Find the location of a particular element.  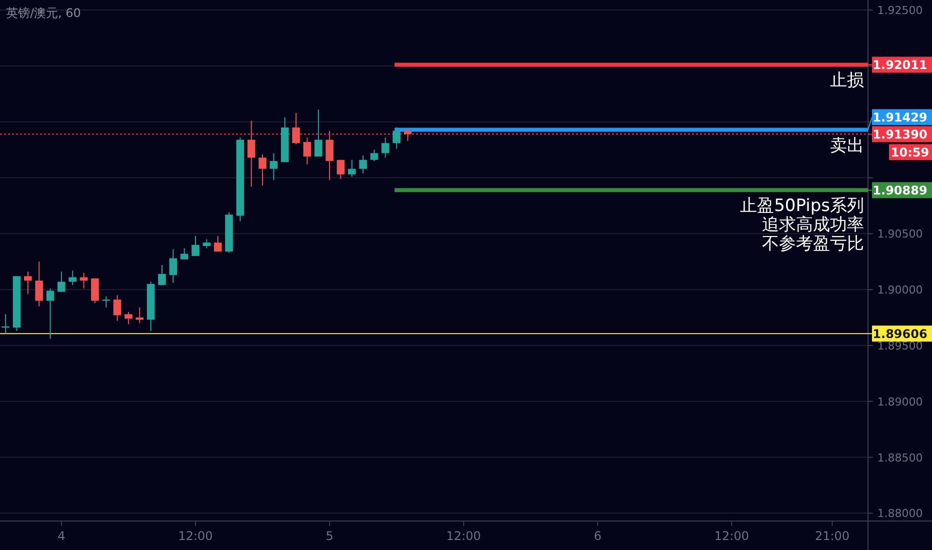

text: 10:59 is located at coordinates (910, 153).